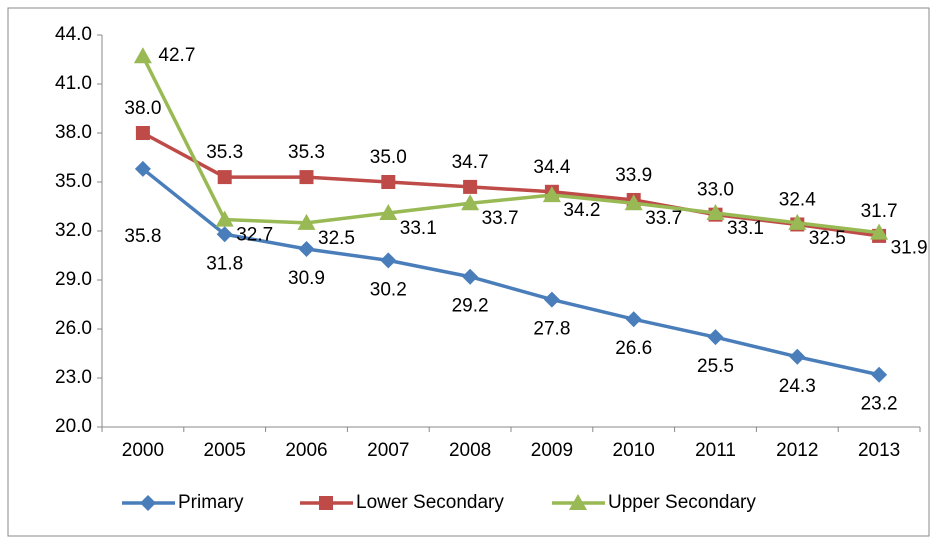 The image size is (937, 538). I want to click on x-tick-label: 2005, so click(225, 450).